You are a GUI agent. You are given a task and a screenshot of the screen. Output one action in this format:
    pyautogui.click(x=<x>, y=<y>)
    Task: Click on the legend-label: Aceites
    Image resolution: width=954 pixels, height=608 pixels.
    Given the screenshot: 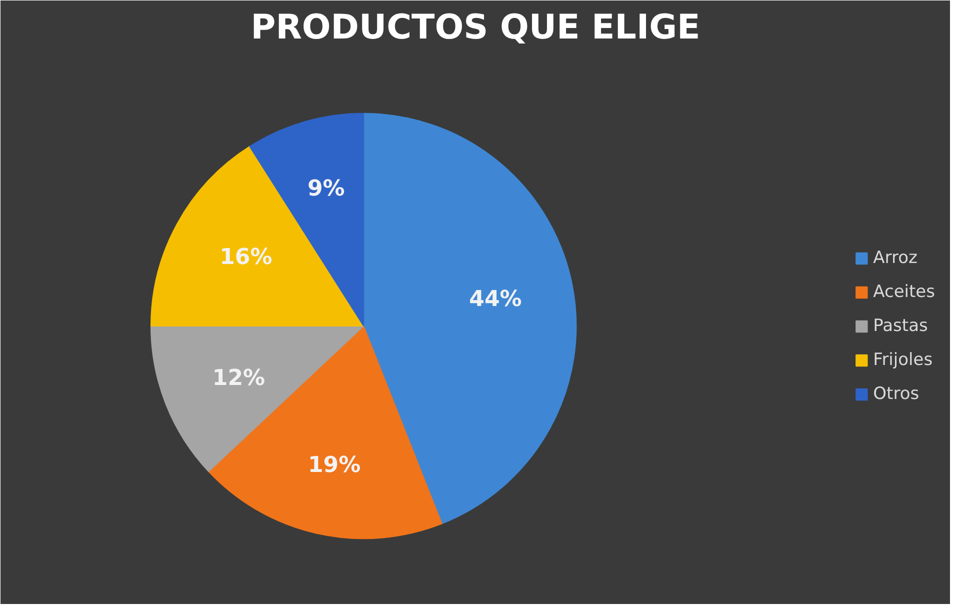 What is the action you would take?
    pyautogui.click(x=904, y=292)
    